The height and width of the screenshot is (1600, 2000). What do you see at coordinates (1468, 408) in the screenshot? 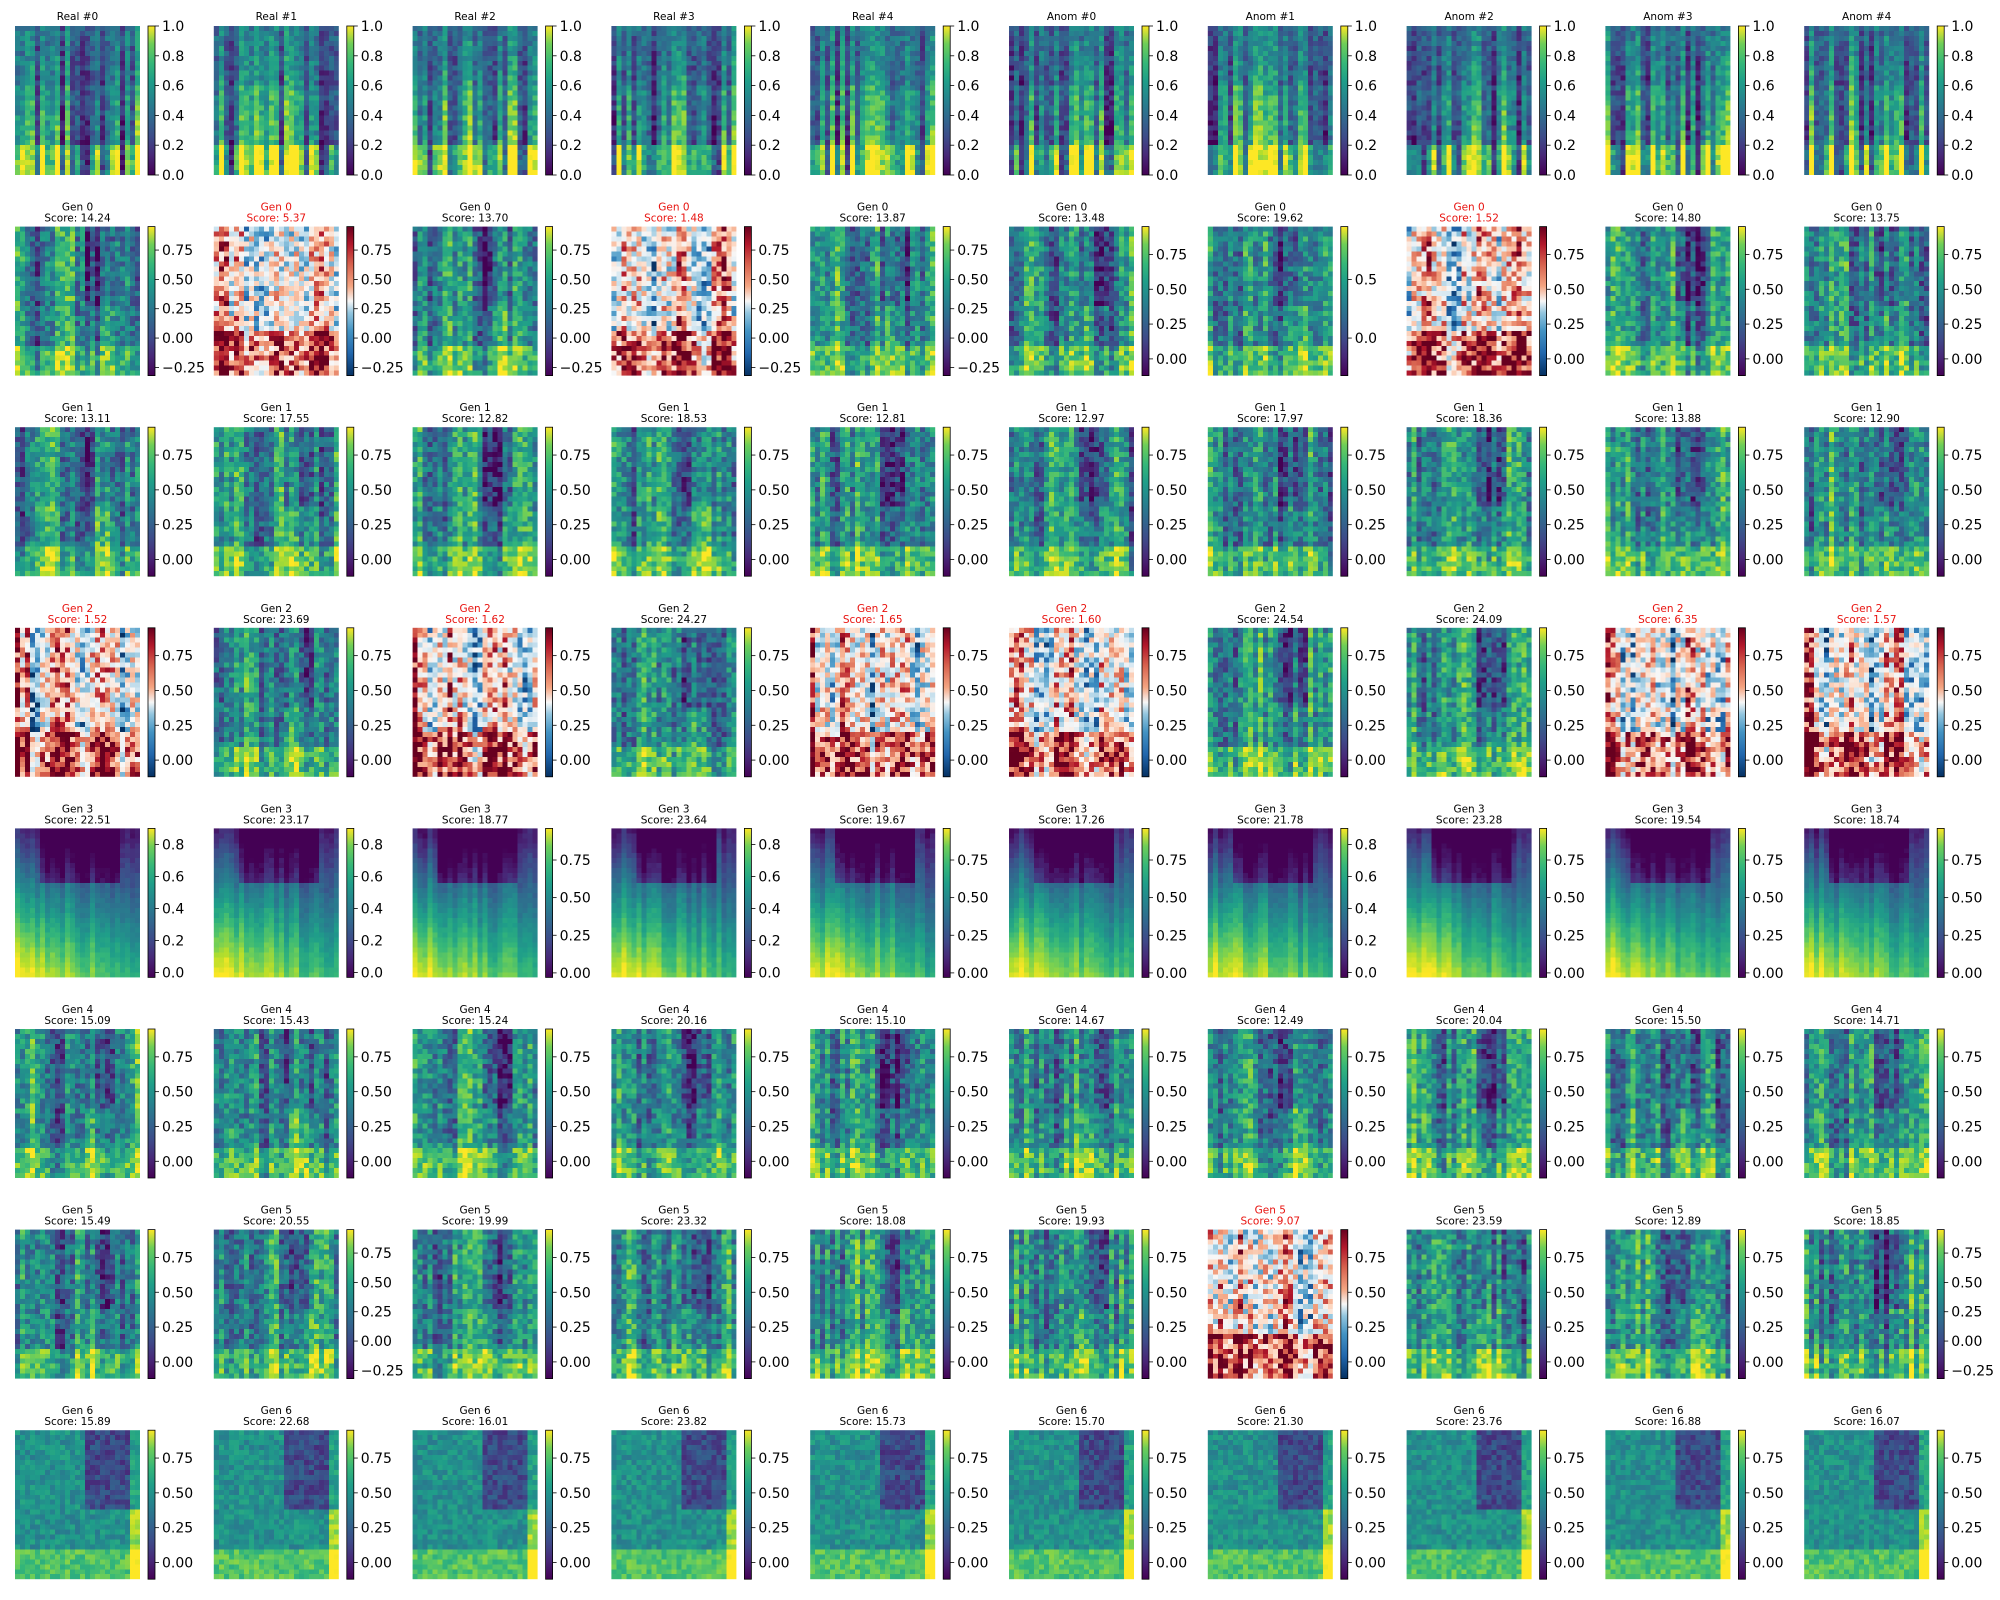
I see `panel-title: Gen 1` at bounding box center [1468, 408].